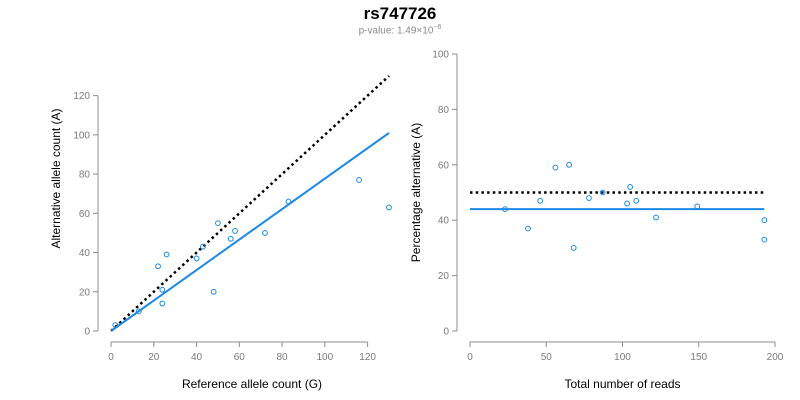 This screenshot has height=400, width=800. Describe the element at coordinates (416, 192) in the screenshot. I see `right-y-axis-title: Percentage alternative (A)` at that location.